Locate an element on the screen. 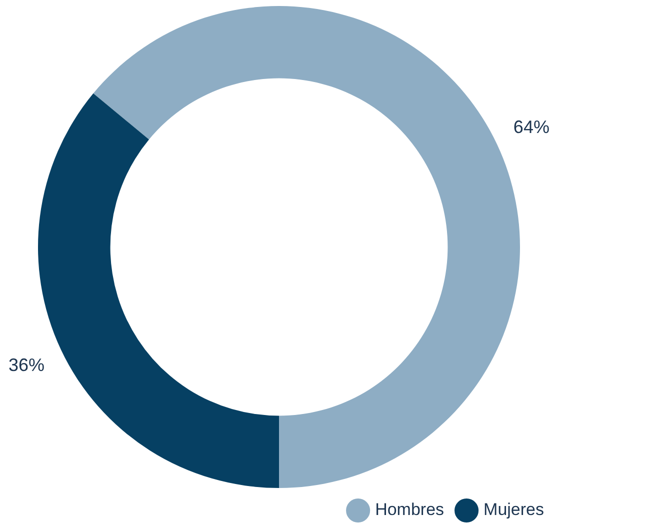 The width and height of the screenshot is (665, 529). legend-label: Mujeres is located at coordinates (514, 510).